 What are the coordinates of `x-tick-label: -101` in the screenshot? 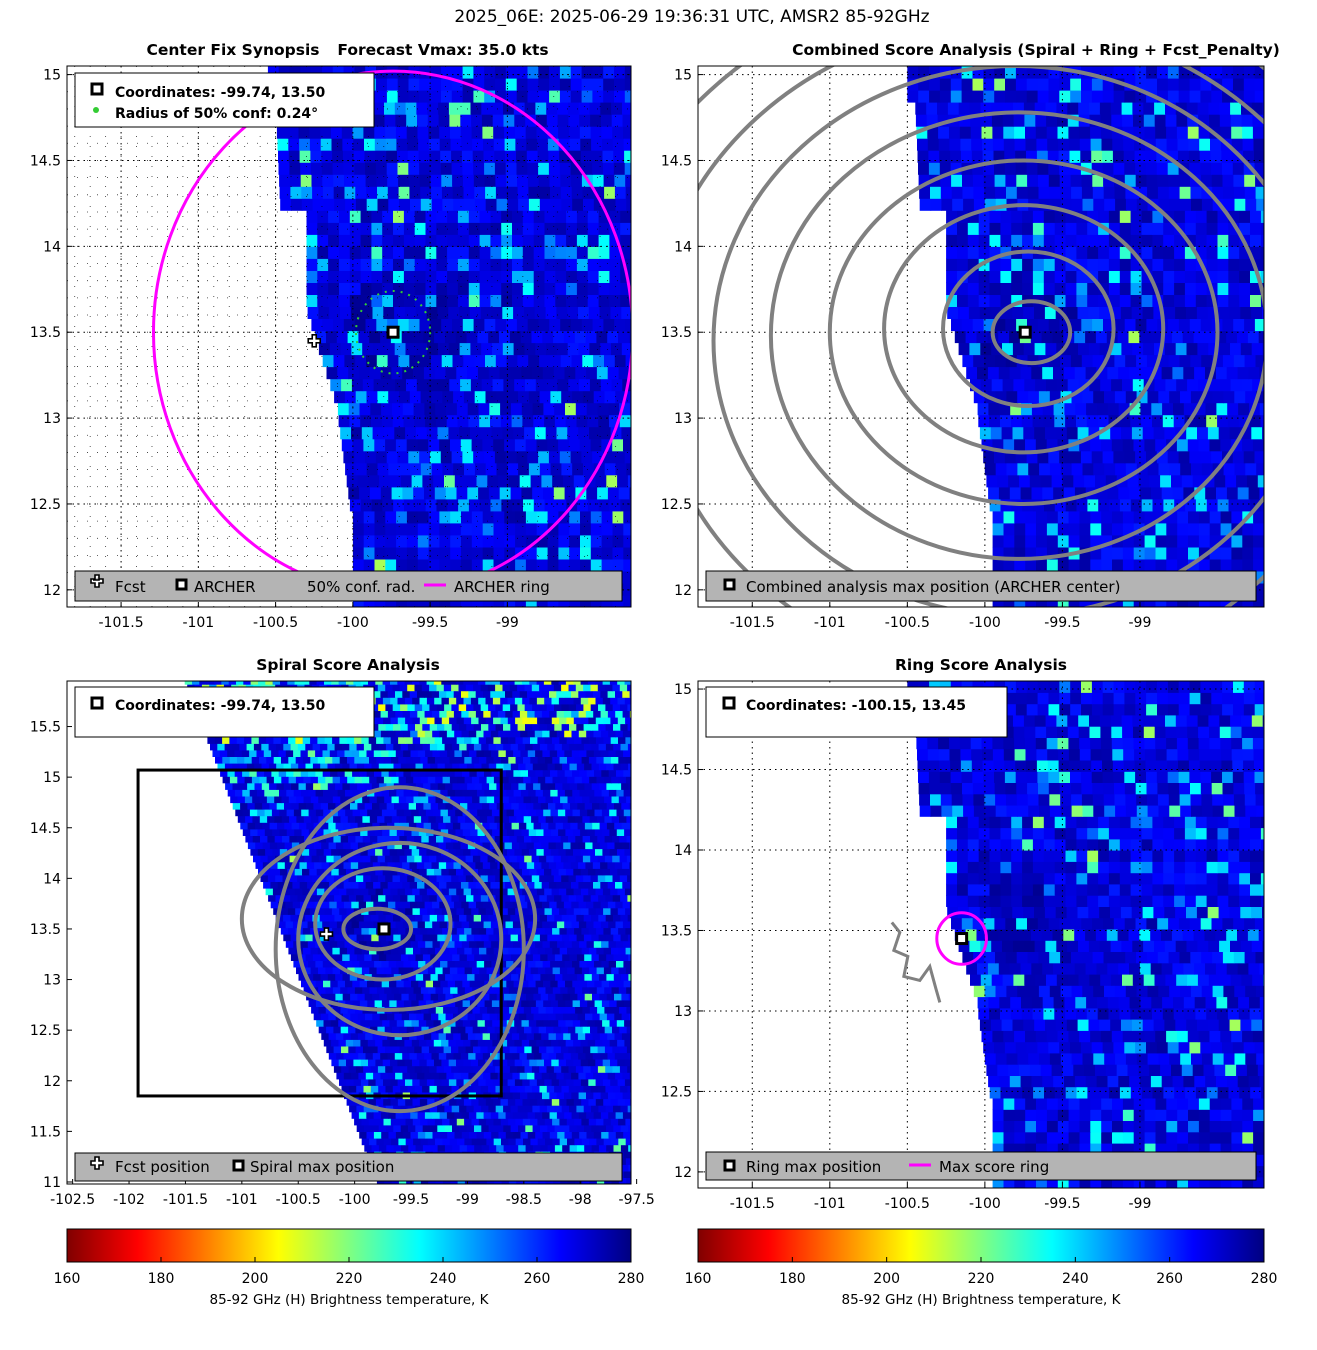 It's located at (830, 623).